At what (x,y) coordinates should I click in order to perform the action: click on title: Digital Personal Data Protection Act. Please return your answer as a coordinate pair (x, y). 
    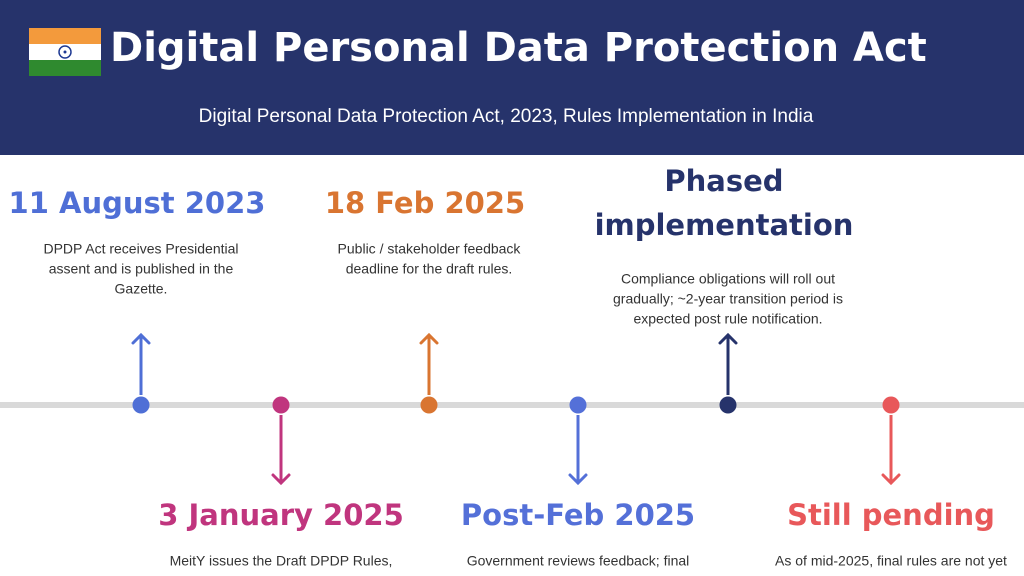
    Looking at the image, I should click on (518, 48).